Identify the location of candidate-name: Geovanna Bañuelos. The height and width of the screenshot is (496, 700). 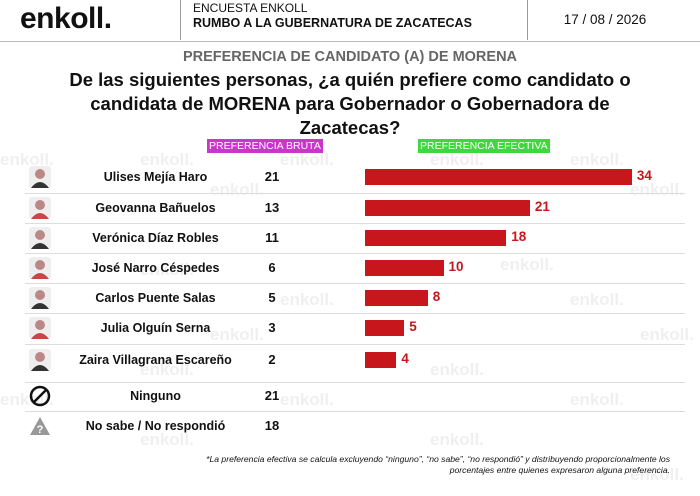
(155, 207).